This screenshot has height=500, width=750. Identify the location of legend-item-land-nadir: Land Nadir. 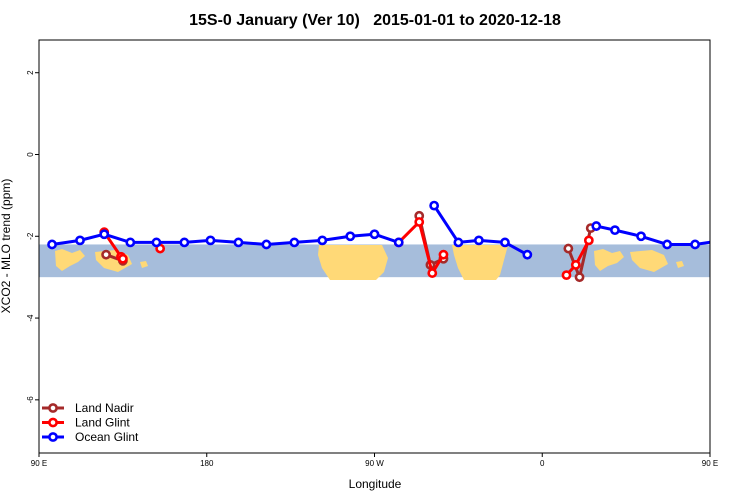
(88, 408).